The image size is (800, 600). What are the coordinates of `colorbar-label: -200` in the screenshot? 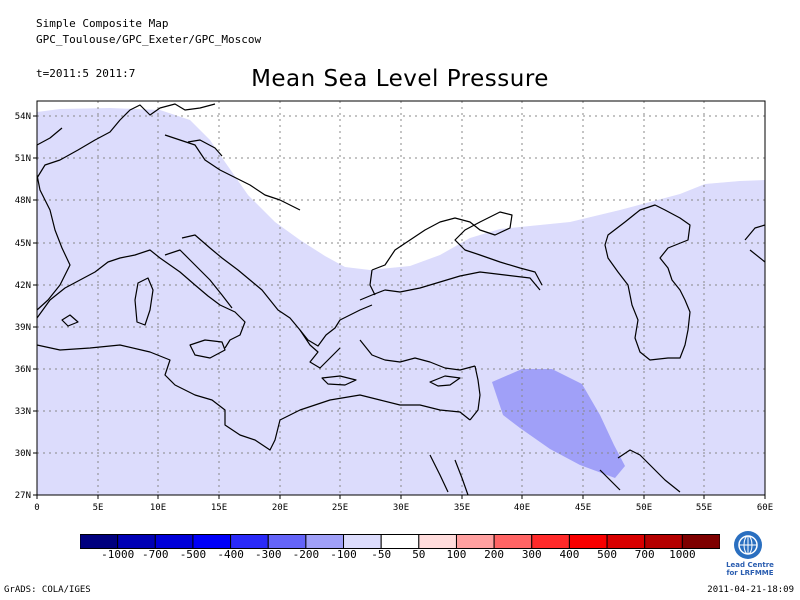 It's located at (306, 554).